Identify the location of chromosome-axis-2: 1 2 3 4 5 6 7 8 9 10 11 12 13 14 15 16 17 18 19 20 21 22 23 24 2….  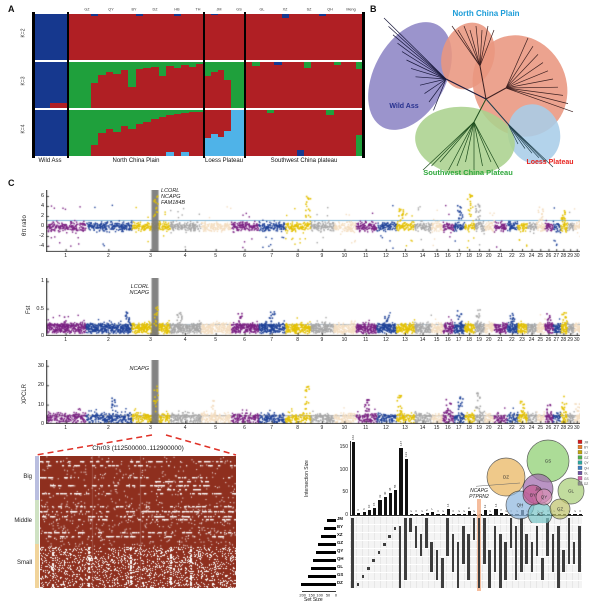
(313, 341).